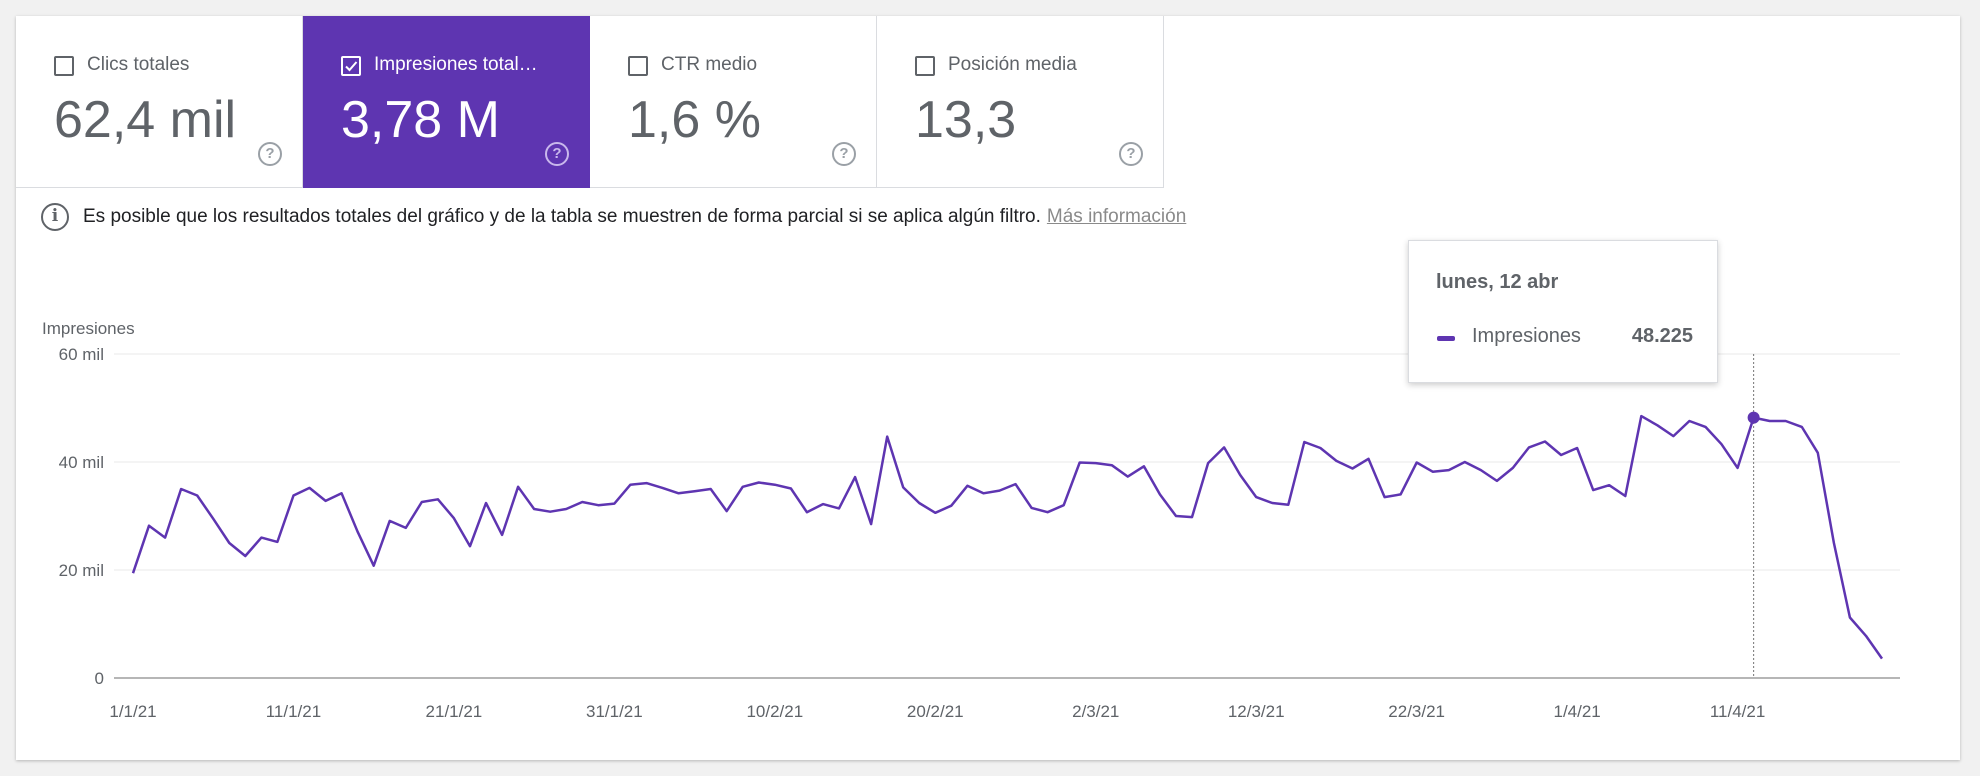 The image size is (1980, 776). Describe the element at coordinates (774, 711) in the screenshot. I see `x-tick-label: 10/2/21` at that location.